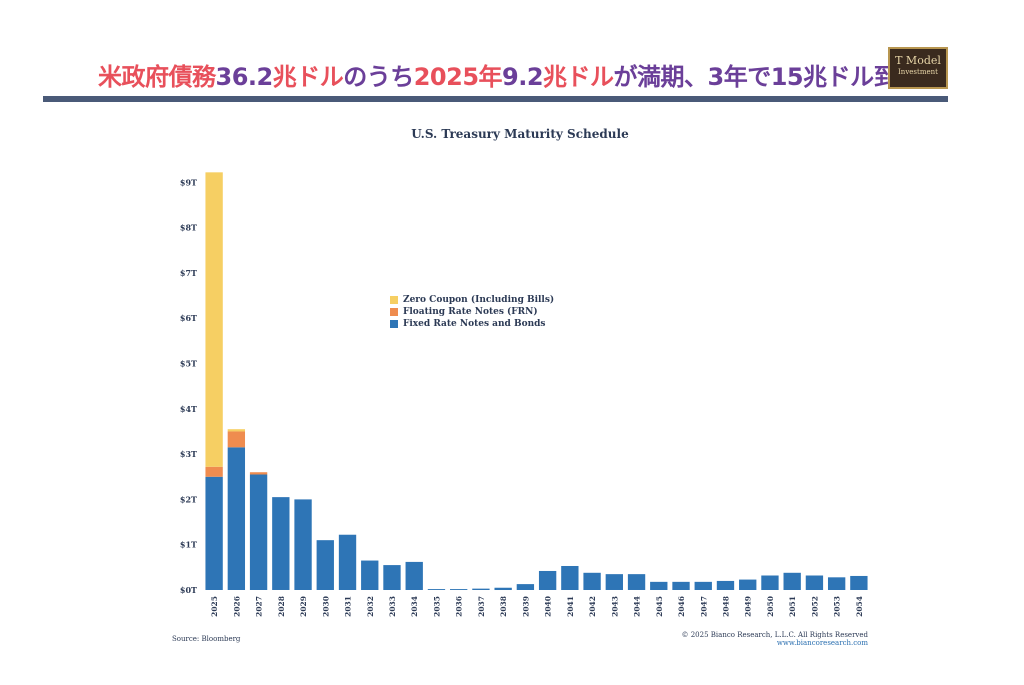 The image size is (1024, 685). Describe the element at coordinates (814, 606) in the screenshot. I see `x-tick-label: 2052` at that location.